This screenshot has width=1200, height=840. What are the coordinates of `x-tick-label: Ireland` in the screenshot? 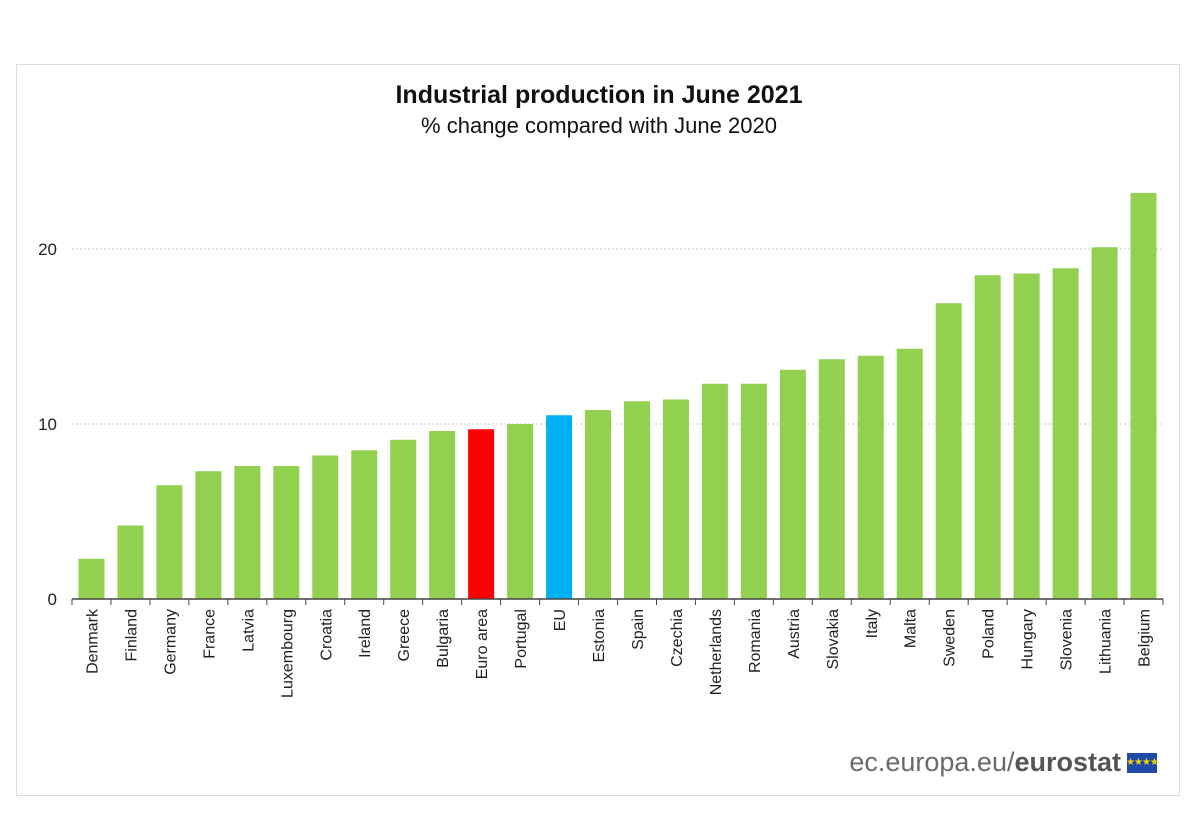 It's located at (365, 633).